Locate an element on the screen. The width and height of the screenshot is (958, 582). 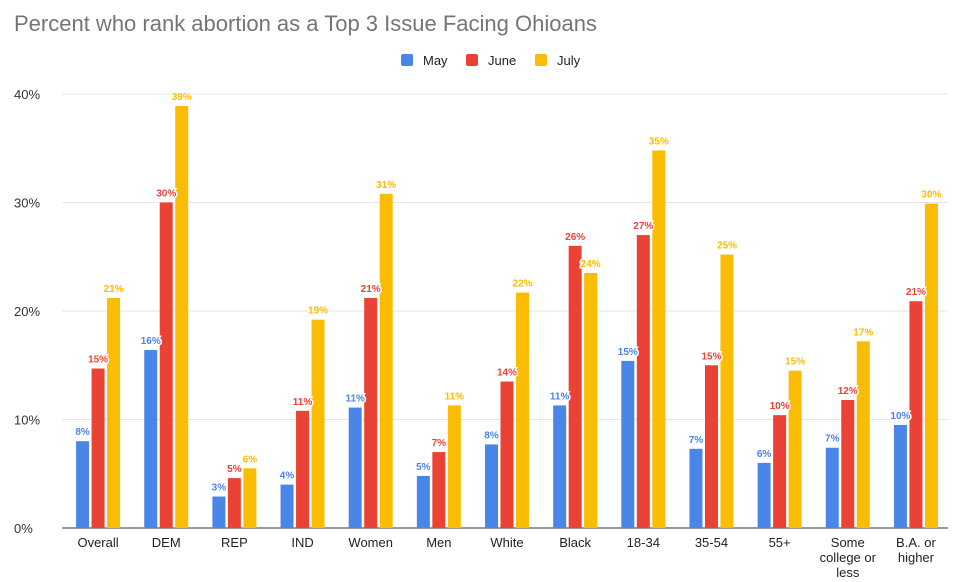
legend-label-may: May is located at coordinates (435, 60).